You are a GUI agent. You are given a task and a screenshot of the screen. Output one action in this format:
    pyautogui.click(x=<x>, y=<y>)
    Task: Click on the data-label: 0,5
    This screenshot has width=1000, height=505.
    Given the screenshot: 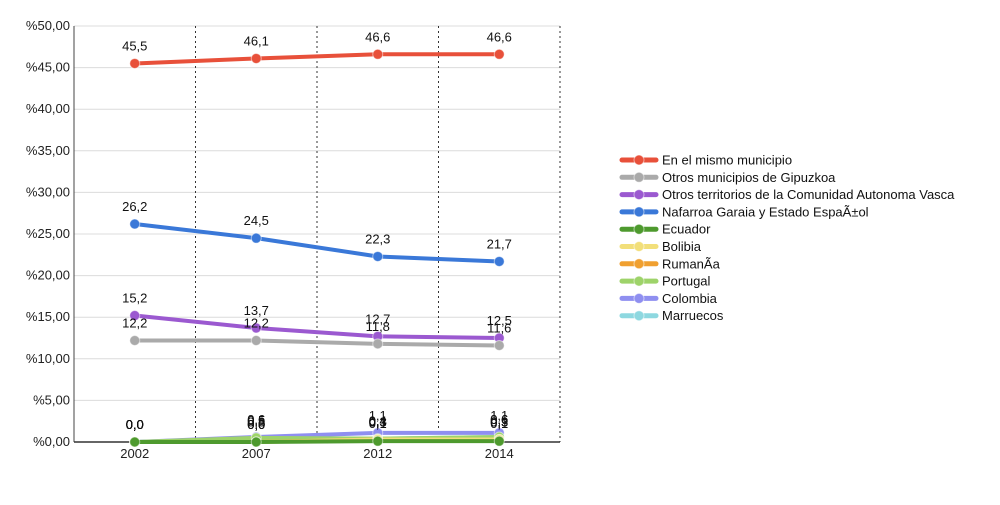 What is the action you would take?
    pyautogui.click(x=256, y=420)
    